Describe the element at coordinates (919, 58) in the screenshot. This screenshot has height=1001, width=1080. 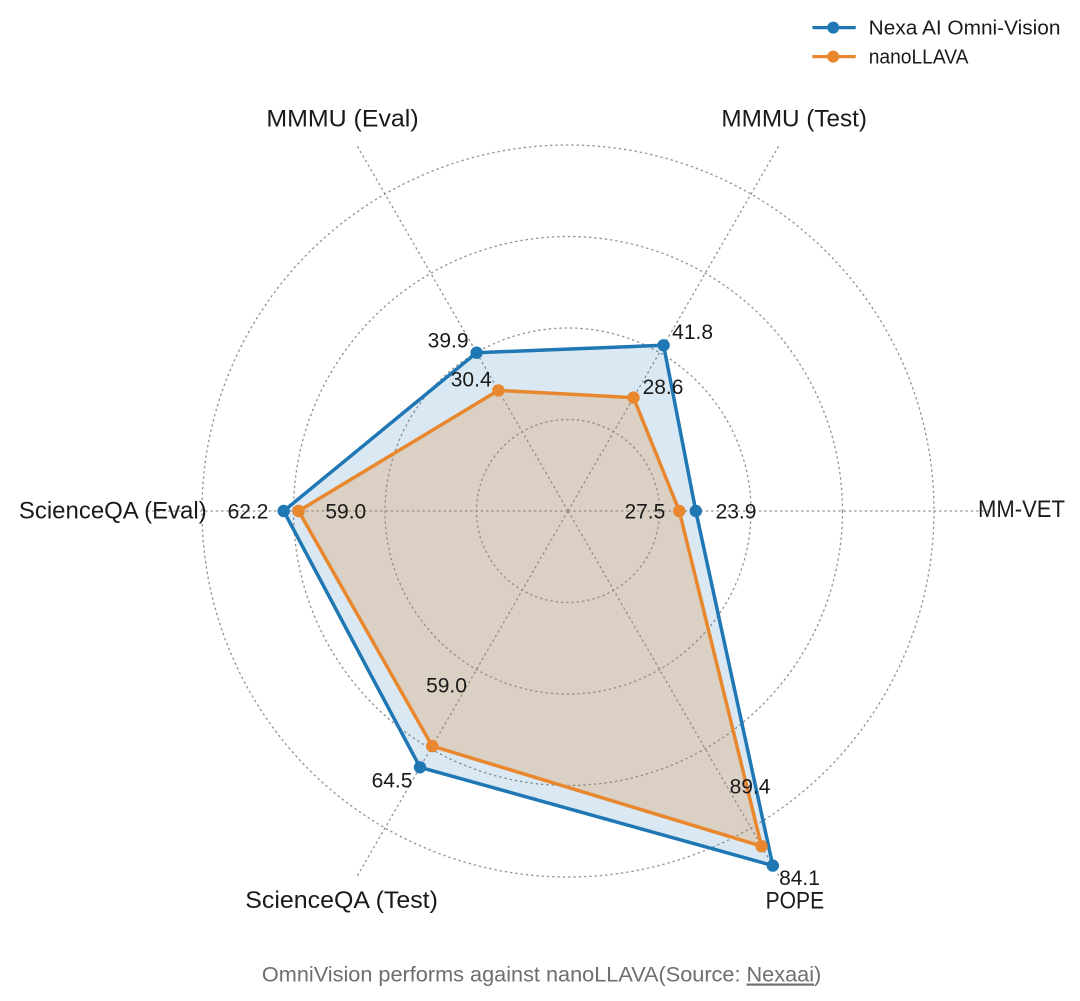
I see `svg-text: nanoLLAVA` at that location.